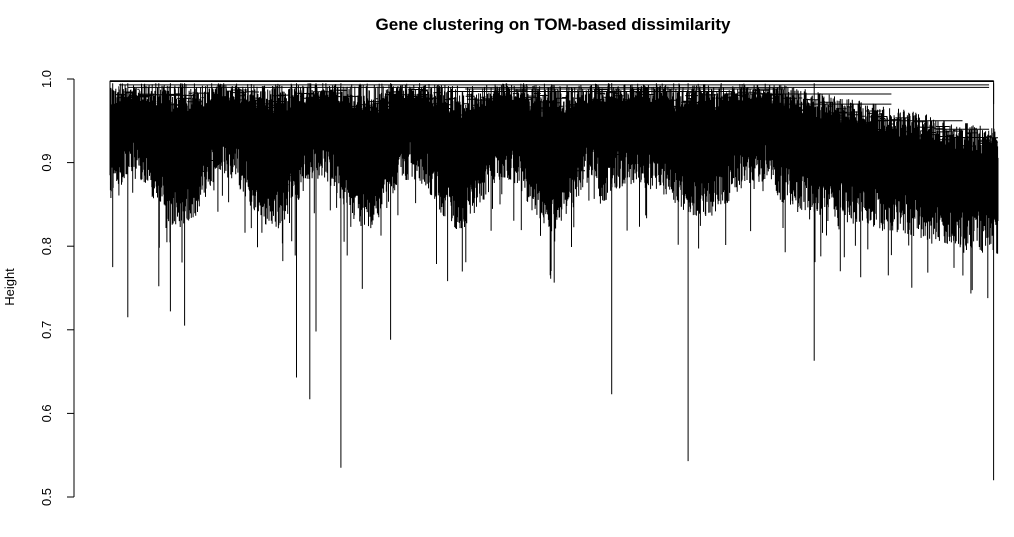 The height and width of the screenshot is (537, 1014). Describe the element at coordinates (46, 246) in the screenshot. I see `y-tick-label: 0.8` at that location.